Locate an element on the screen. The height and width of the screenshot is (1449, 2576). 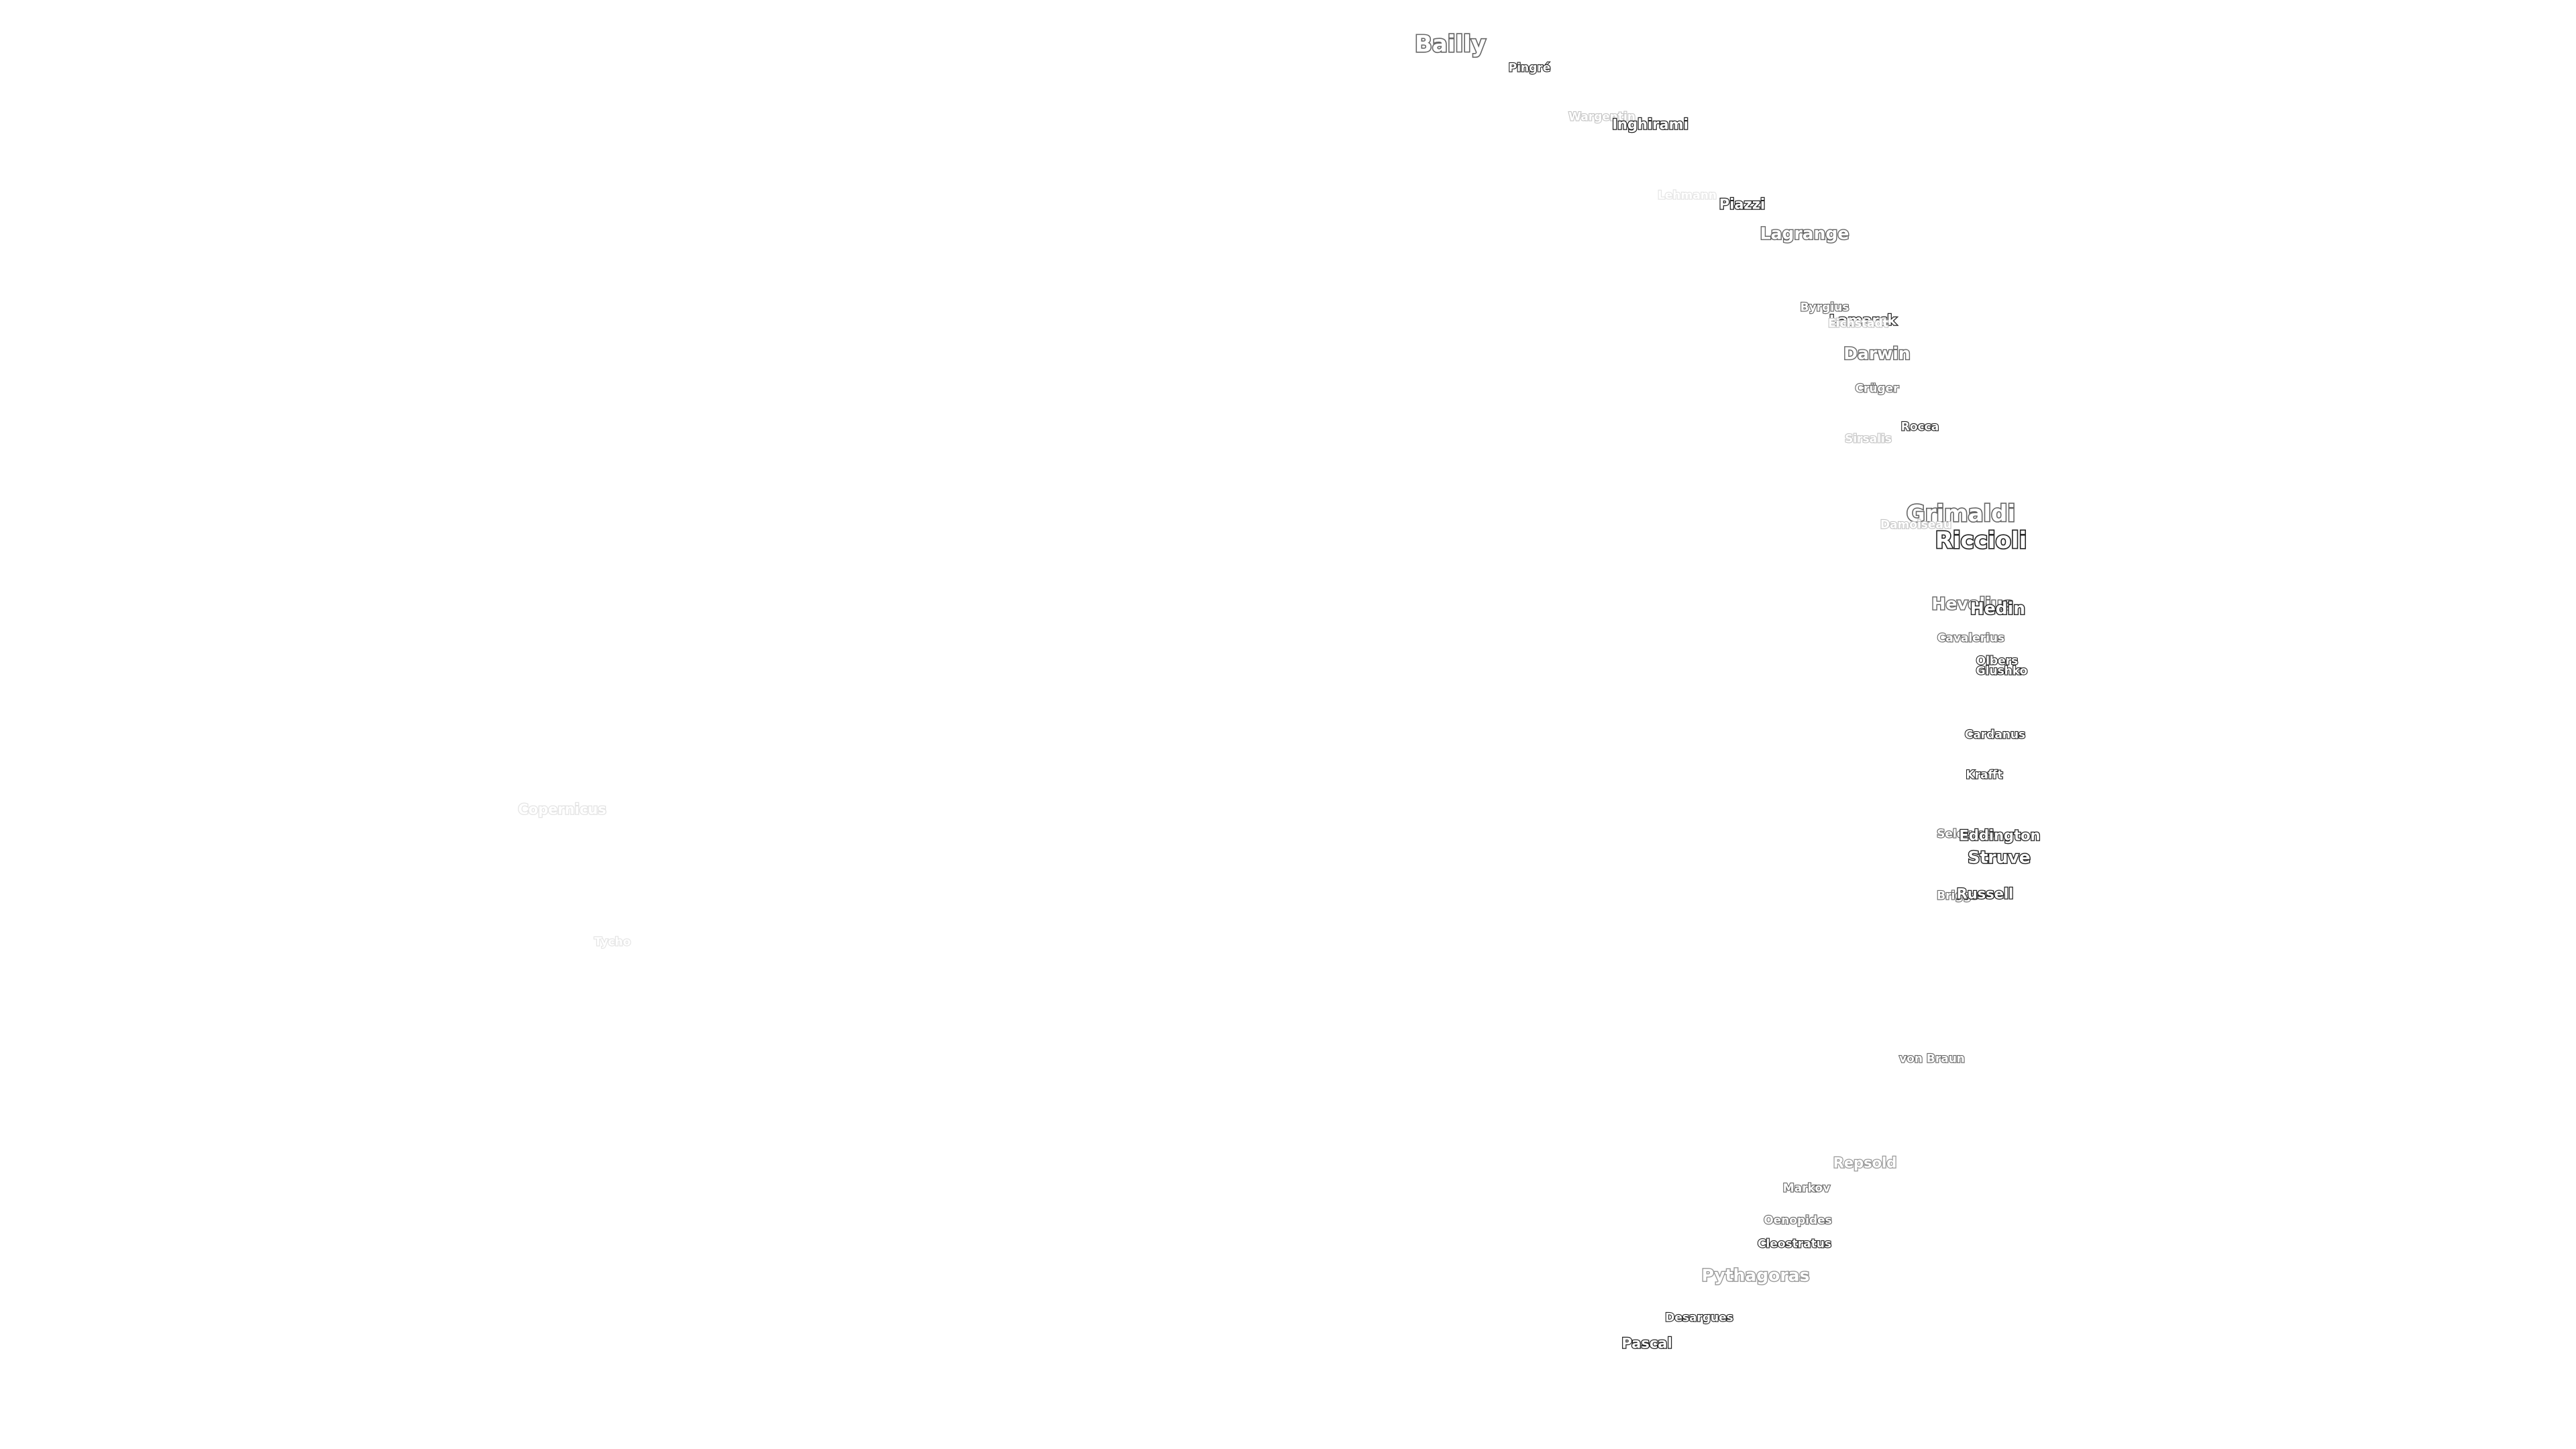
crater-label-cavalerius: Cavalerius is located at coordinates (1971, 638).